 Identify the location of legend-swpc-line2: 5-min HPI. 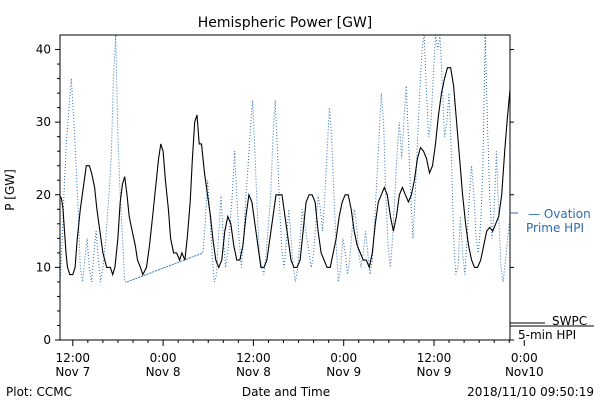
(547, 335).